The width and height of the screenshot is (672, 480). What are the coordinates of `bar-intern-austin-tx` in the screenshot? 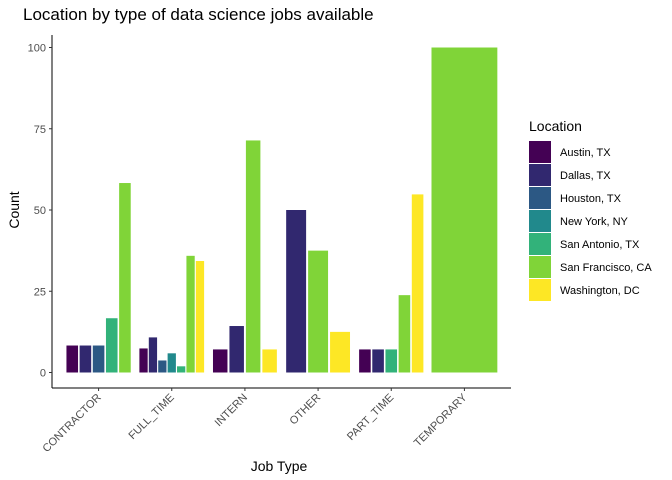 It's located at (220, 361).